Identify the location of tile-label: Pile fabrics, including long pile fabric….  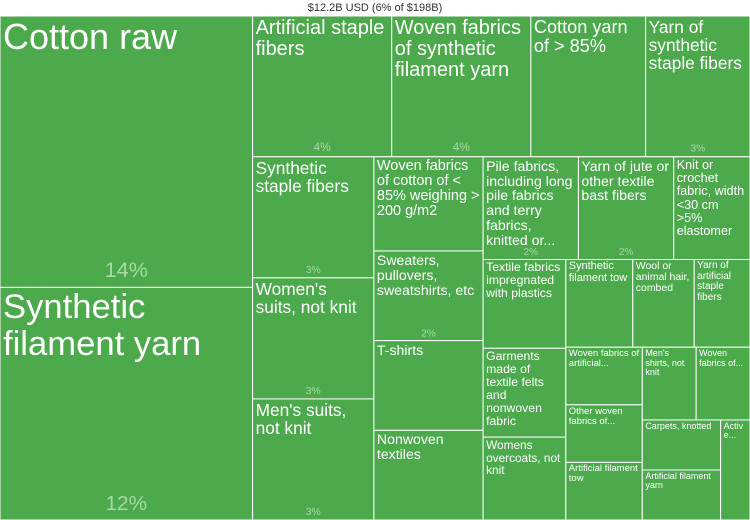
(529, 202).